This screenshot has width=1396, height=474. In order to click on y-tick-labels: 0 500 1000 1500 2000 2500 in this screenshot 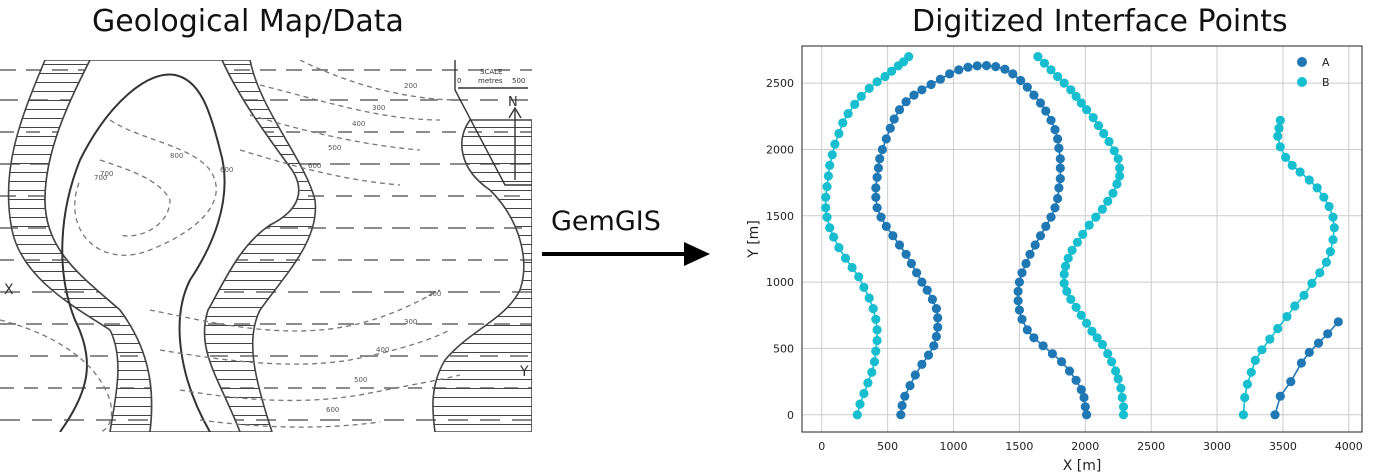, I will do `click(780, 249)`.